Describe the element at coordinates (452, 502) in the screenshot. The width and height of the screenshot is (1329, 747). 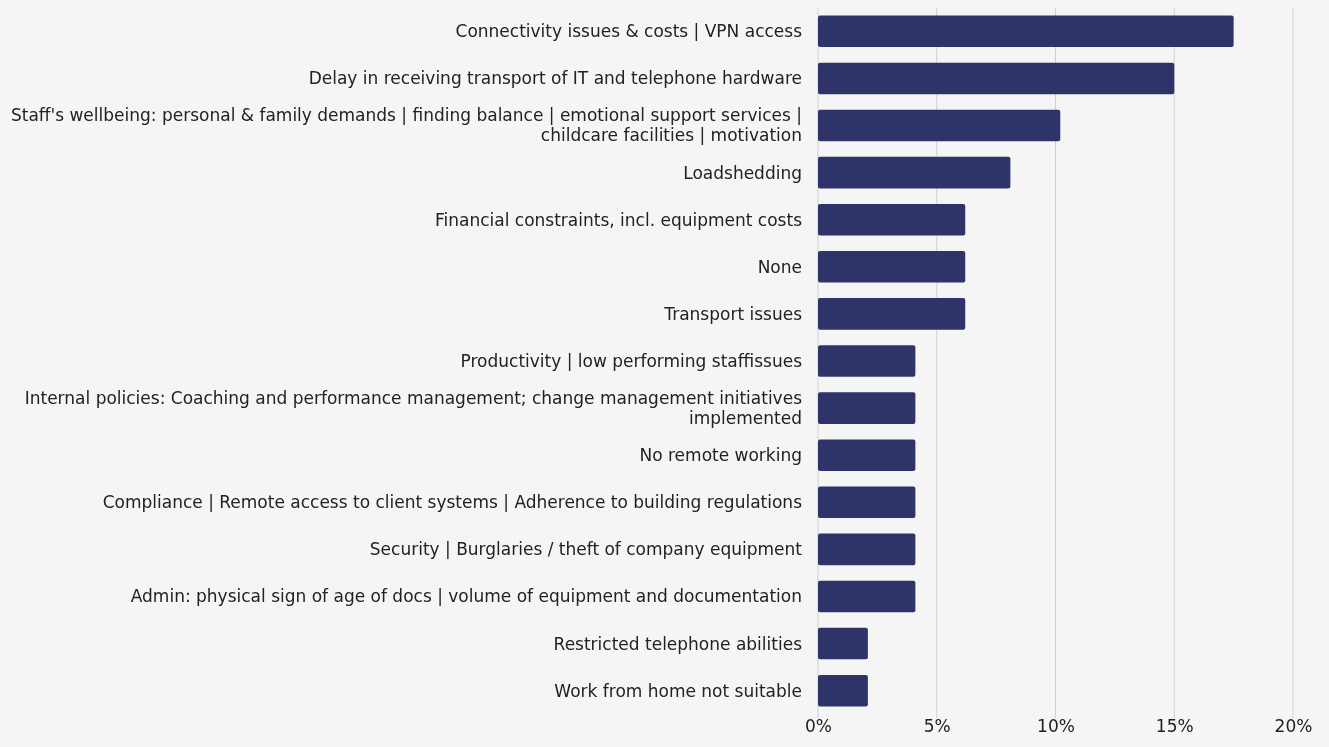
I see `y-tick-label: Compliance | Remote access to client systems | Adherence to building regulations` at that location.